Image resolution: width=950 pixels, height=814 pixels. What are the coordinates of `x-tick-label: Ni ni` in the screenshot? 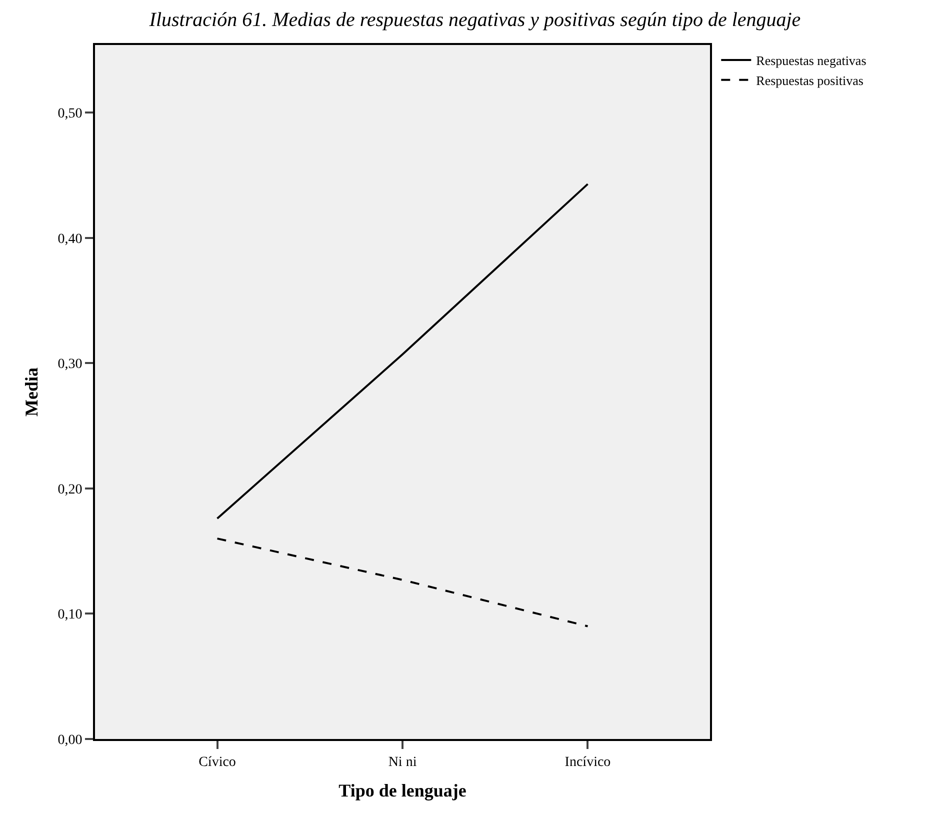 It's located at (402, 762).